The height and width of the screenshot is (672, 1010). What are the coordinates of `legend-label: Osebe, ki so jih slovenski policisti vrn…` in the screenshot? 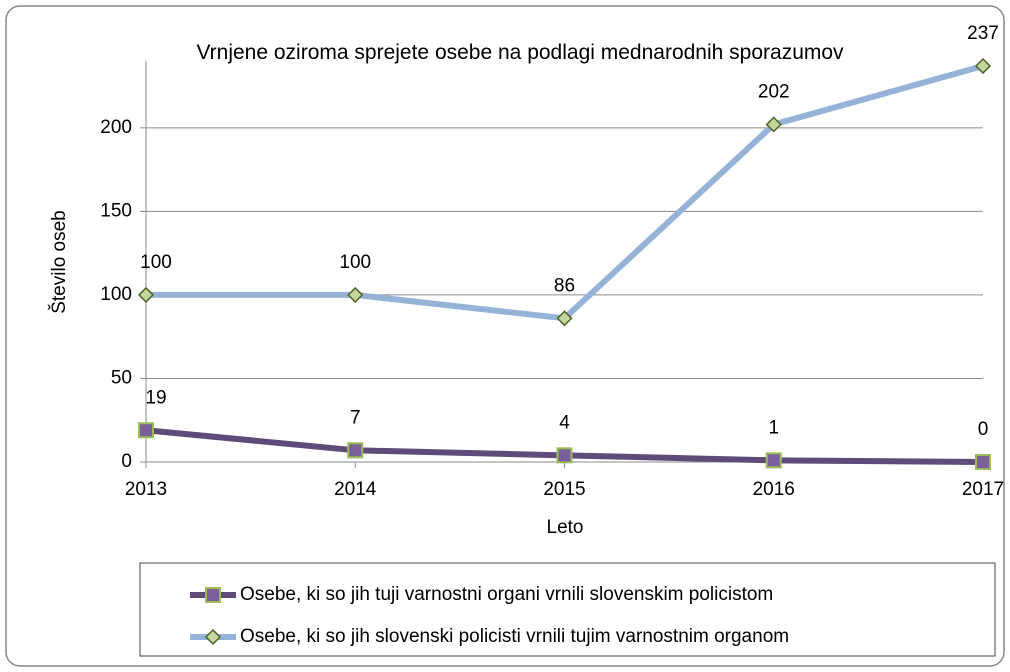 It's located at (514, 636).